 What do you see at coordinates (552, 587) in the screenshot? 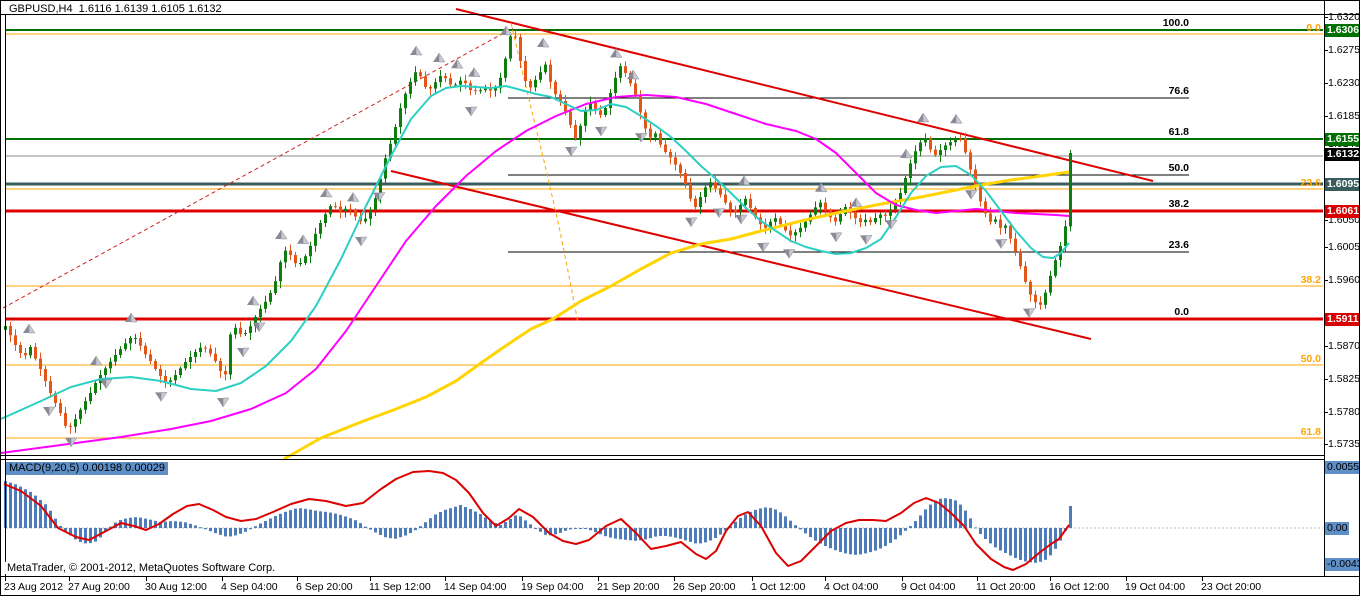
I see `time-axis-label: 19 Sep 04:00` at bounding box center [552, 587].